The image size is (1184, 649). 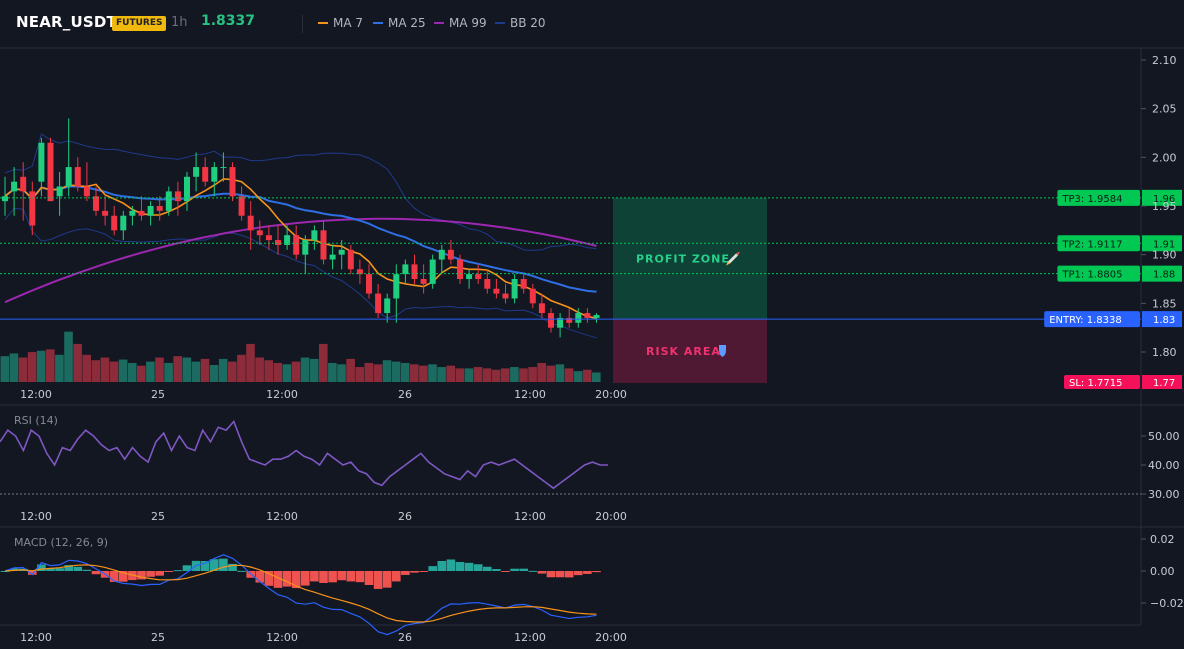 I want to click on ma7-swatch, so click(x=323, y=22).